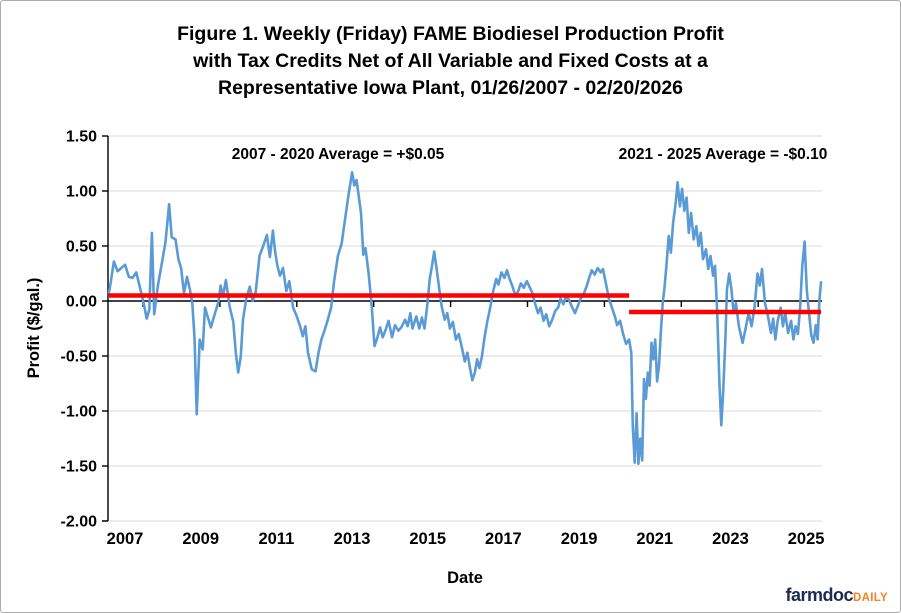 The height and width of the screenshot is (613, 901). Describe the element at coordinates (723, 154) in the screenshot. I see `annotation-2021-2025-average: 2021 - 2025 Average = -$0.10` at that location.